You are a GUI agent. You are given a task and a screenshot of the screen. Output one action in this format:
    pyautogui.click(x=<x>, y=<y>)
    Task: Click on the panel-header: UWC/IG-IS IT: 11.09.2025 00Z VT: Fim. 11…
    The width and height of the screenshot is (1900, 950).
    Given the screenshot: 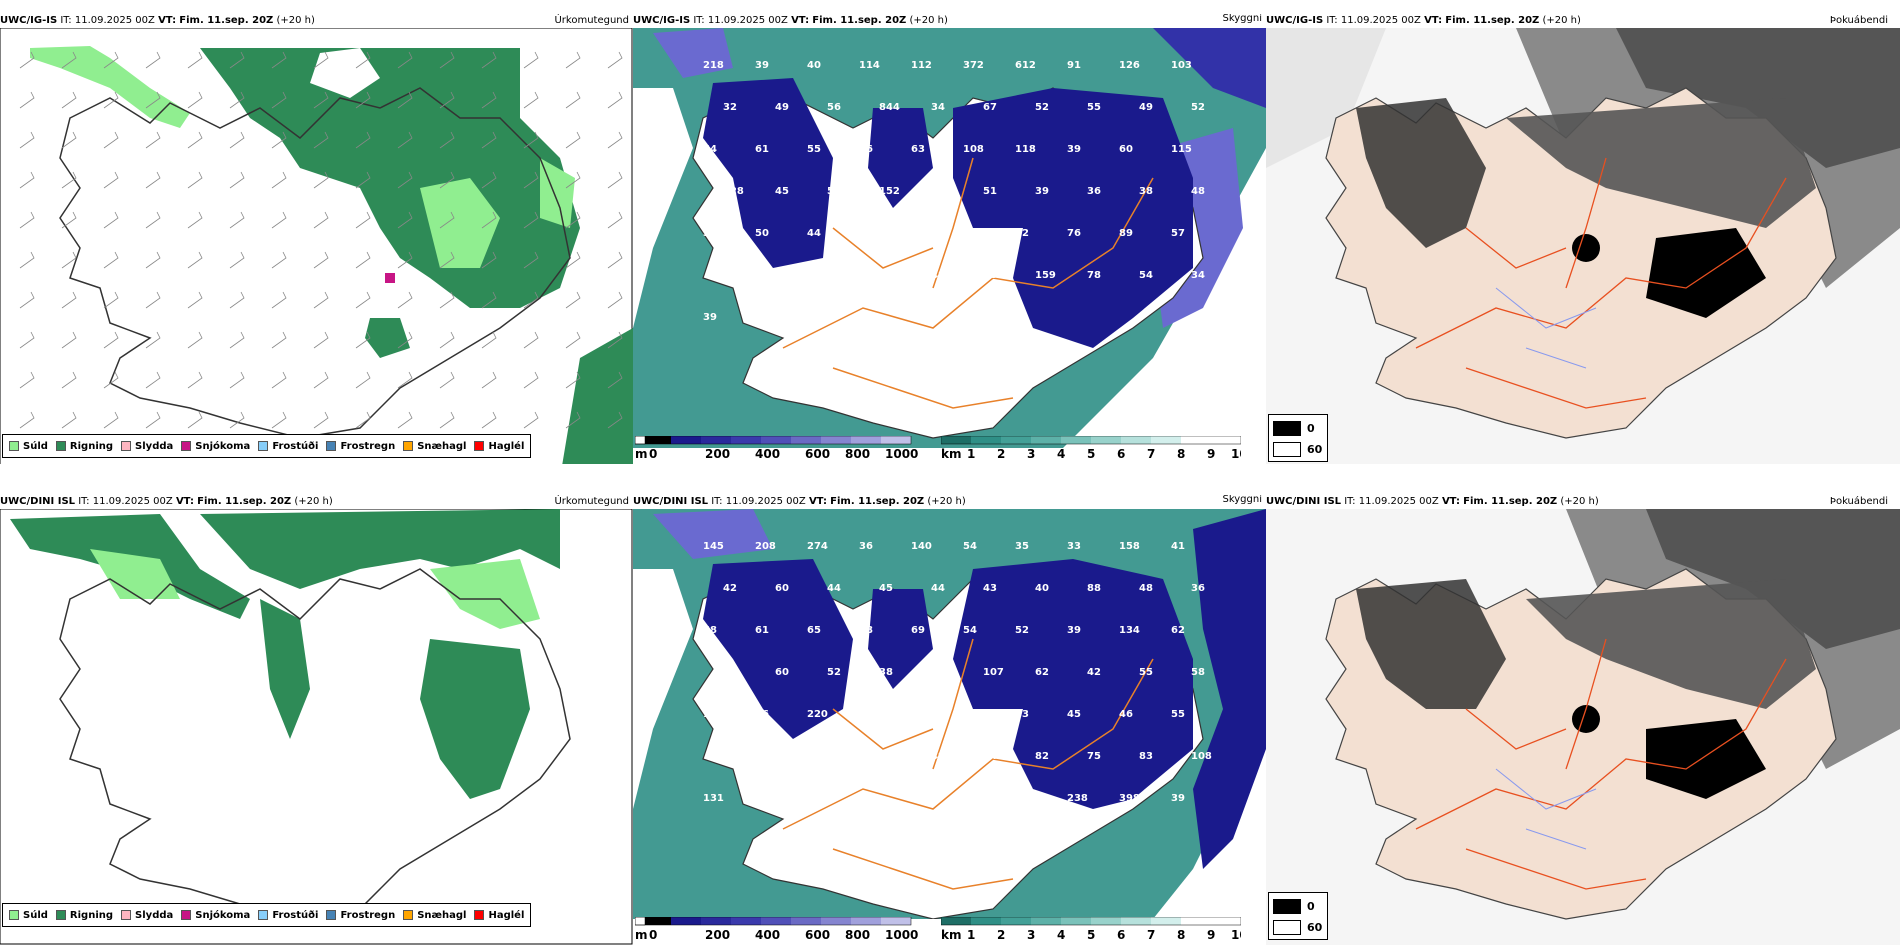 What is the action you would take?
    pyautogui.click(x=157, y=20)
    